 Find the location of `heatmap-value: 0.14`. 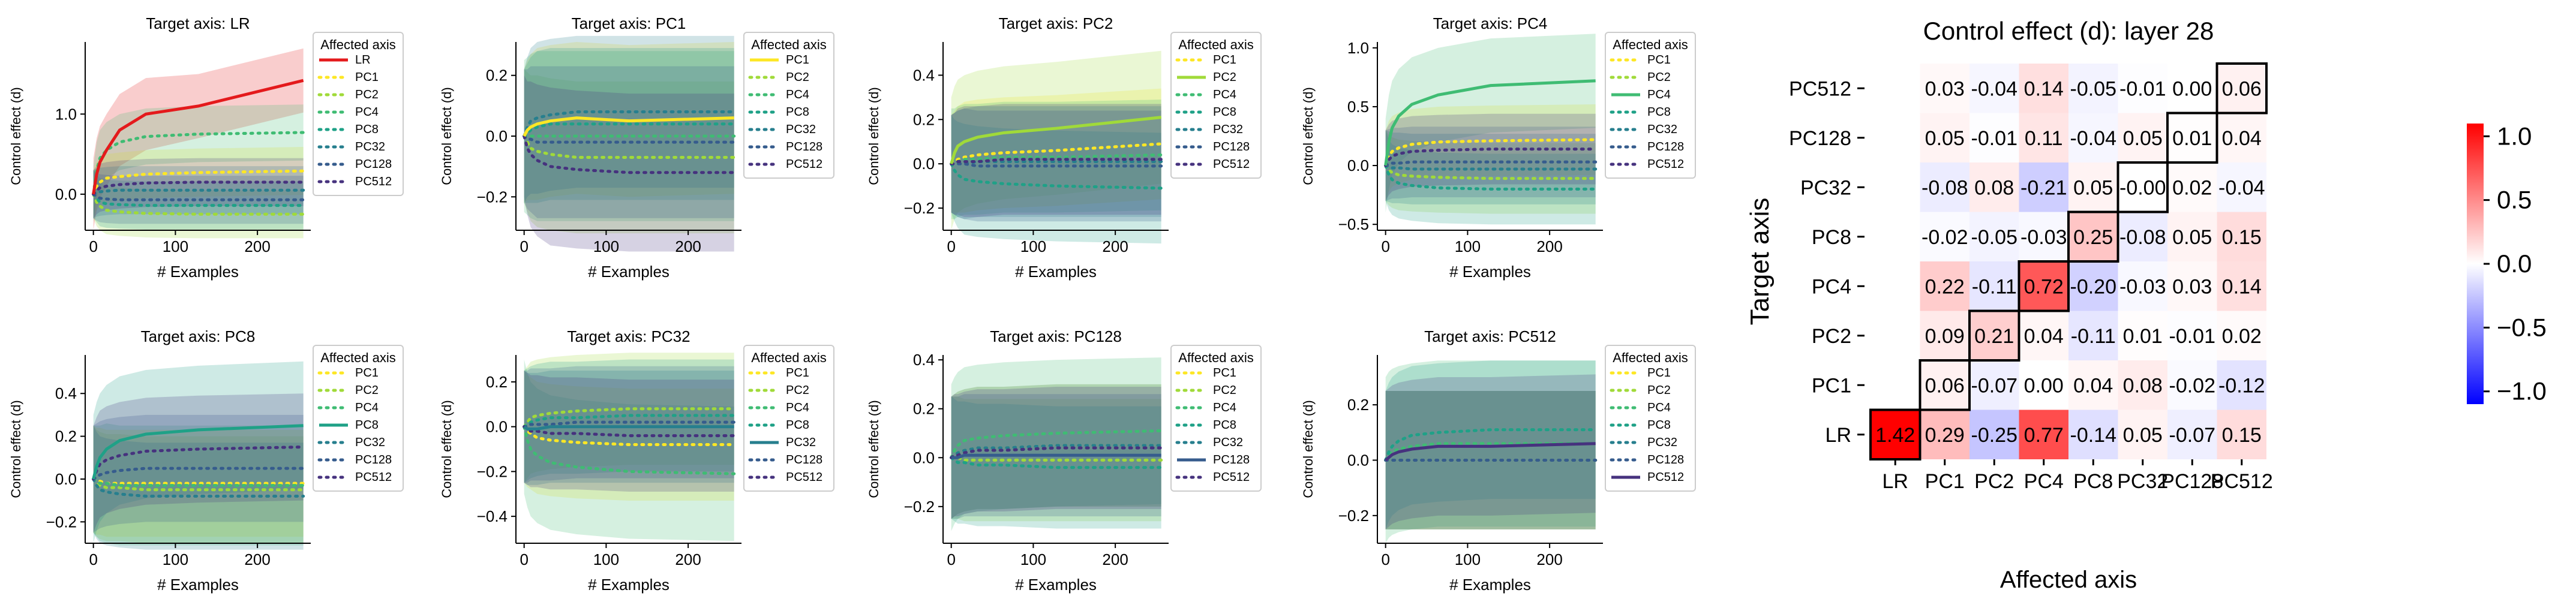

heatmap-value: 0.14 is located at coordinates (2242, 286).